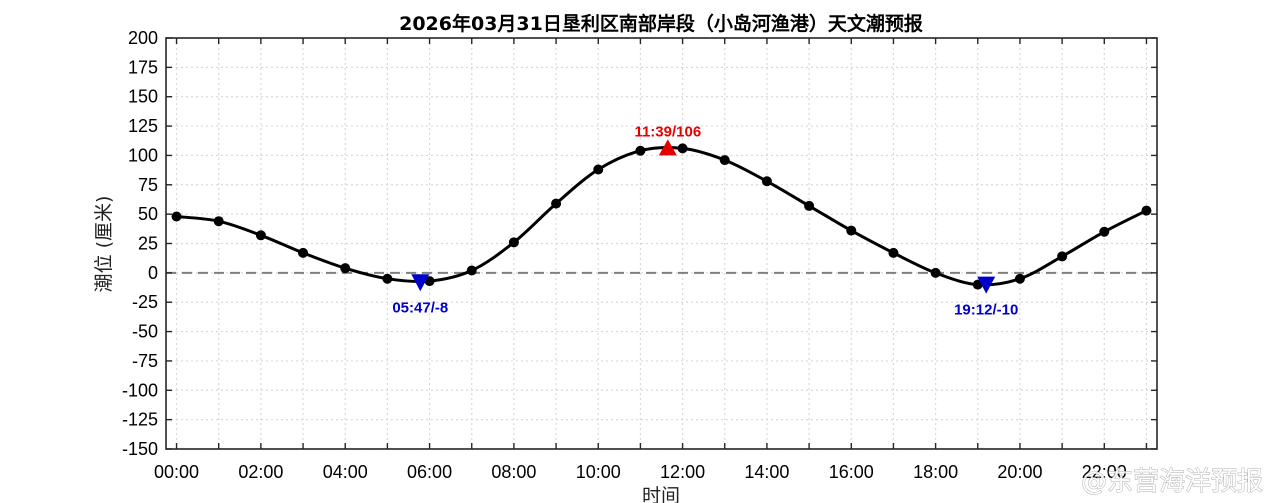 The height and width of the screenshot is (503, 1278). Describe the element at coordinates (148, 185) in the screenshot. I see `y-tick-label: 75` at that location.